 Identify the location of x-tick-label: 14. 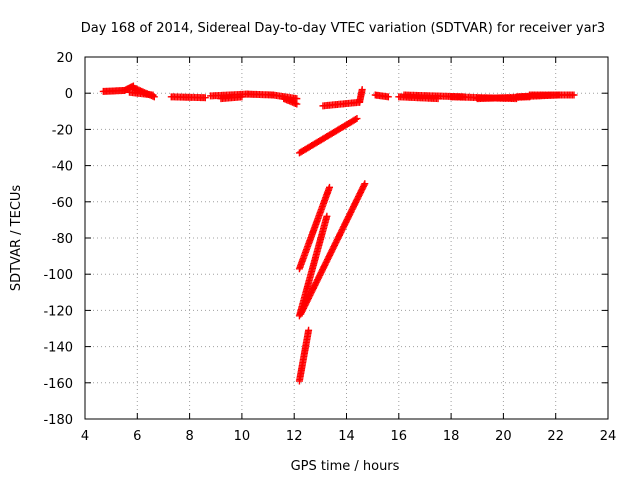
(346, 436).